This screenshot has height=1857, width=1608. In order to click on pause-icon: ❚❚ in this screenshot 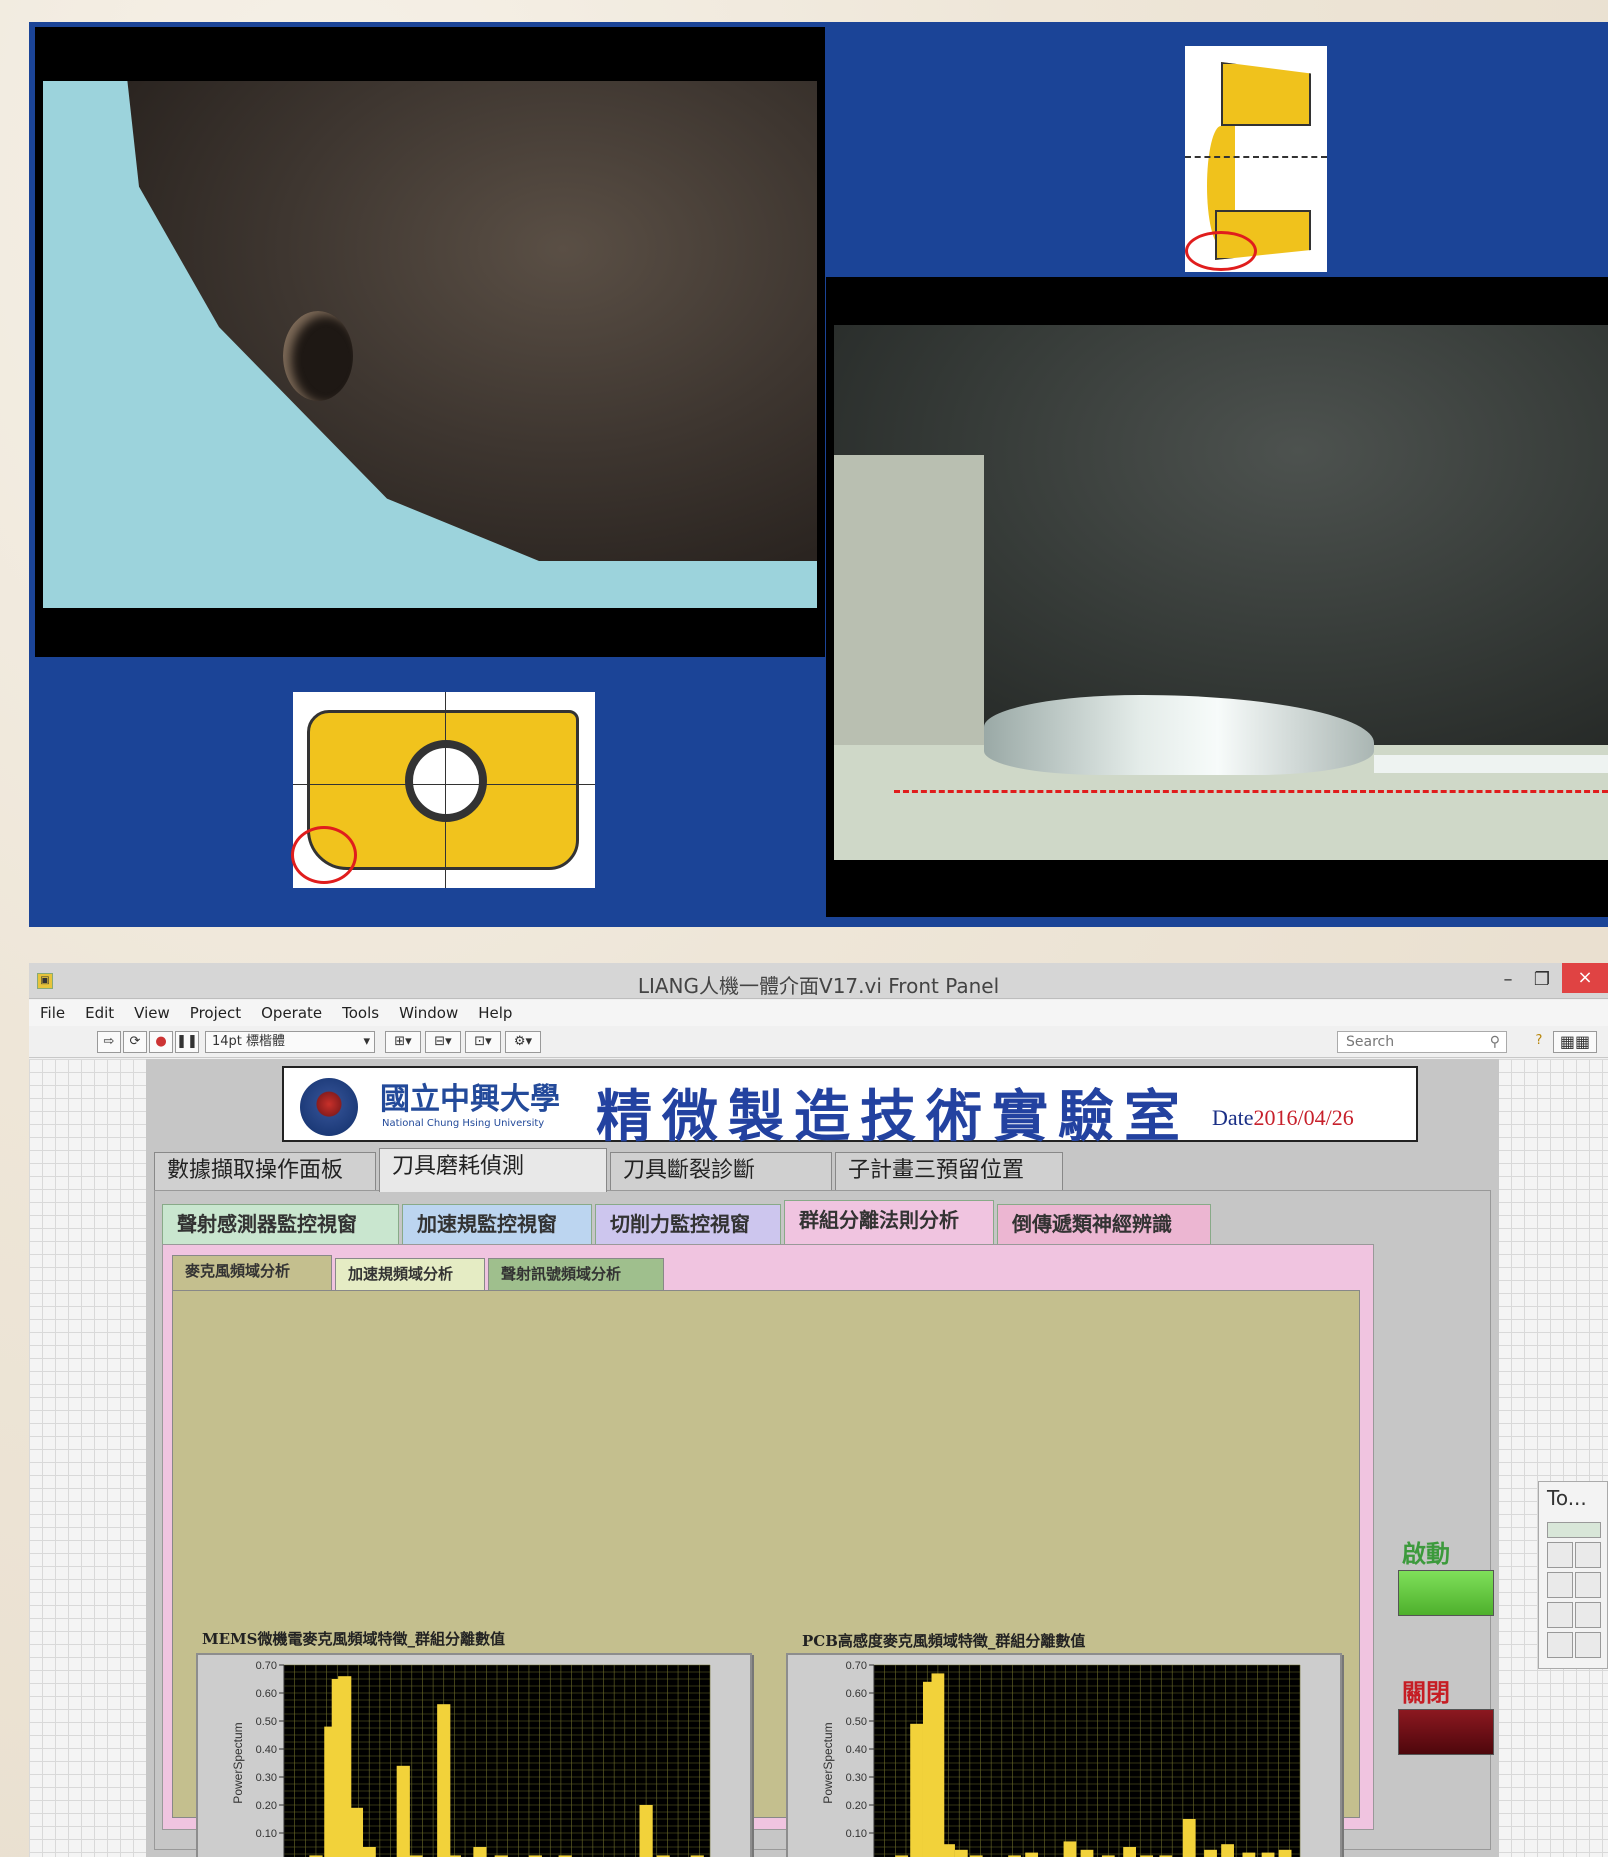, I will do `click(187, 1042)`.